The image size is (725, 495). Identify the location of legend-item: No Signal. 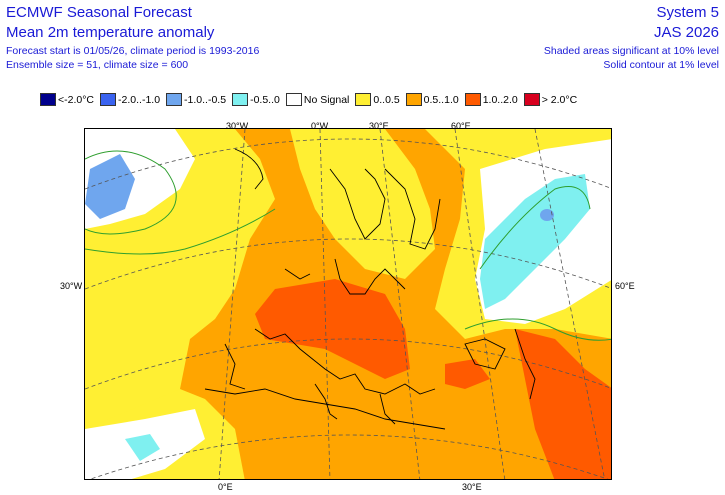
(317, 99).